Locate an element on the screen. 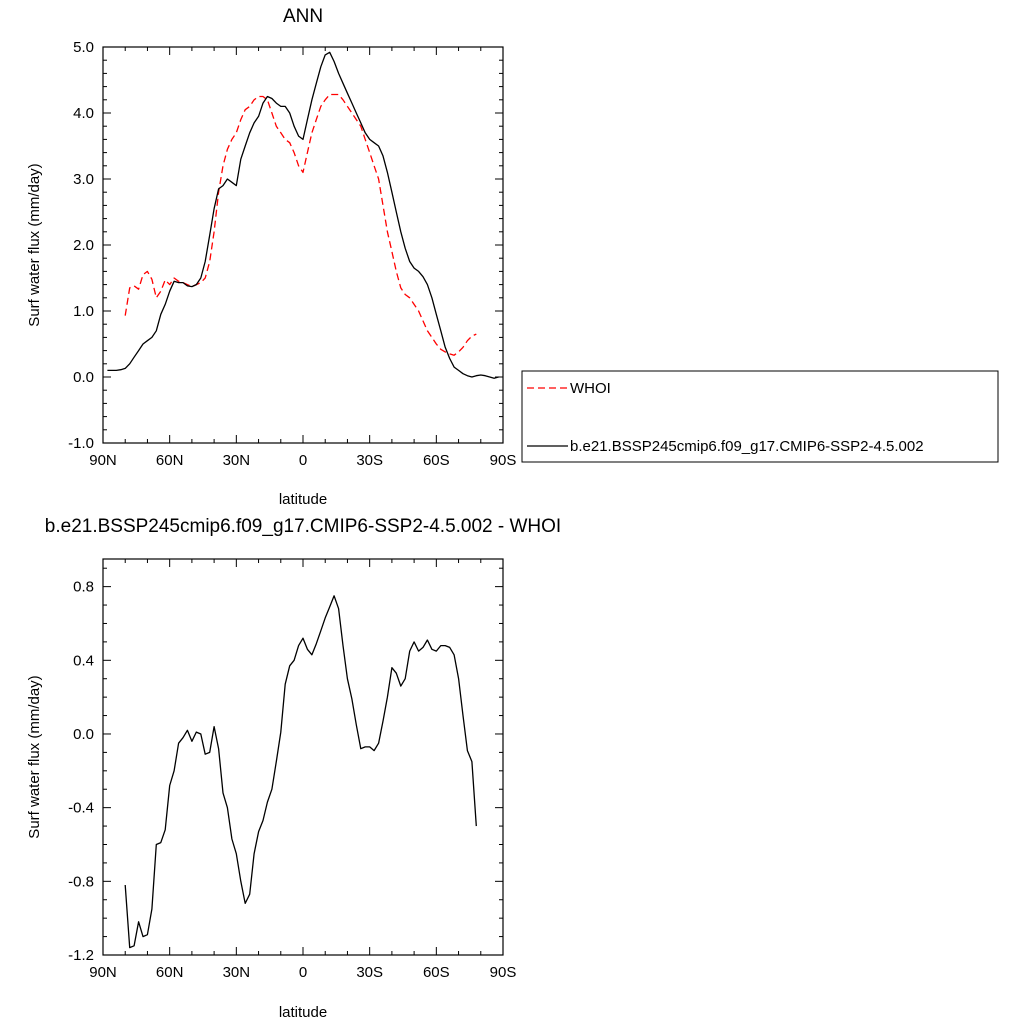 The image size is (1024, 1024). bottom-x-axis-label: latitude is located at coordinates (303, 1012).